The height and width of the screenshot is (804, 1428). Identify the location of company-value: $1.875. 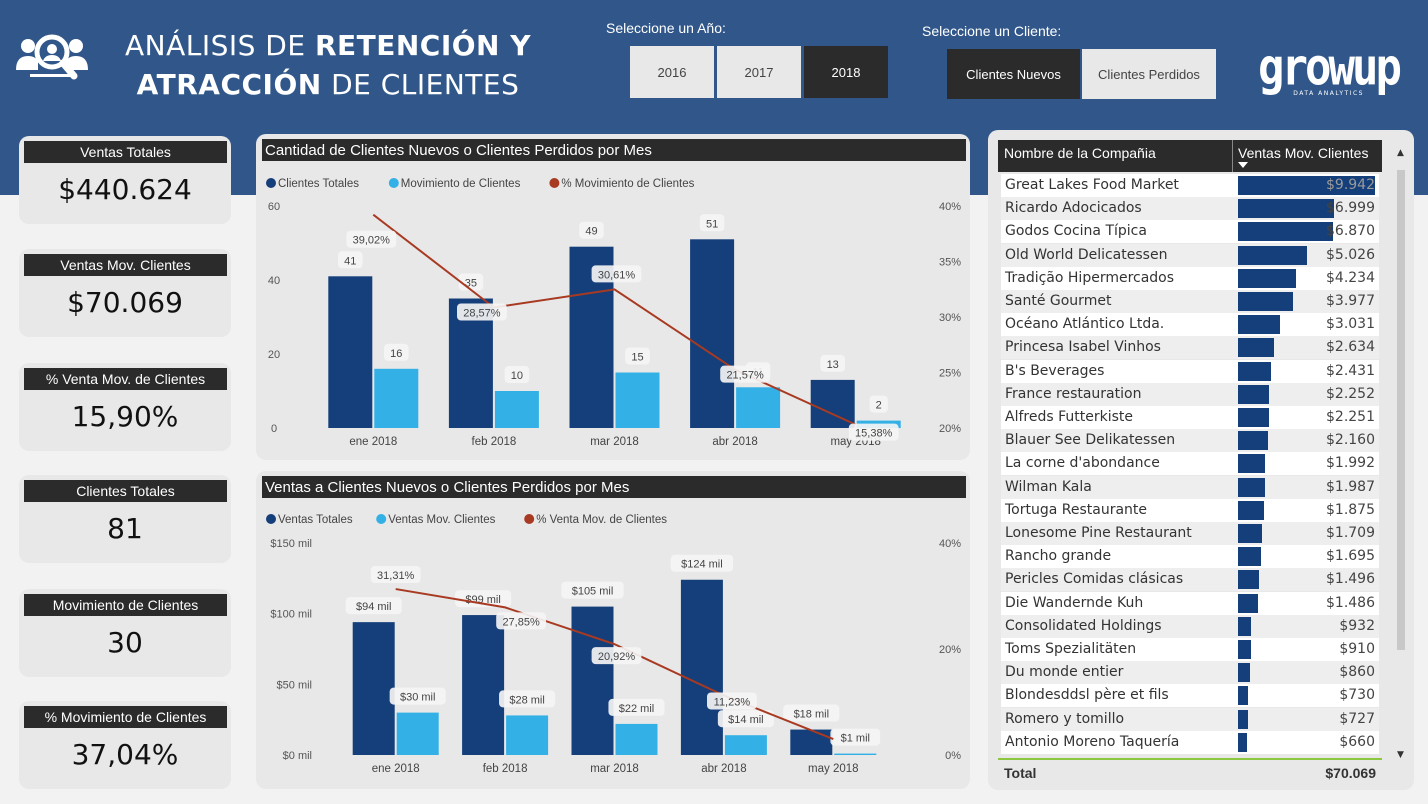
(1350, 509).